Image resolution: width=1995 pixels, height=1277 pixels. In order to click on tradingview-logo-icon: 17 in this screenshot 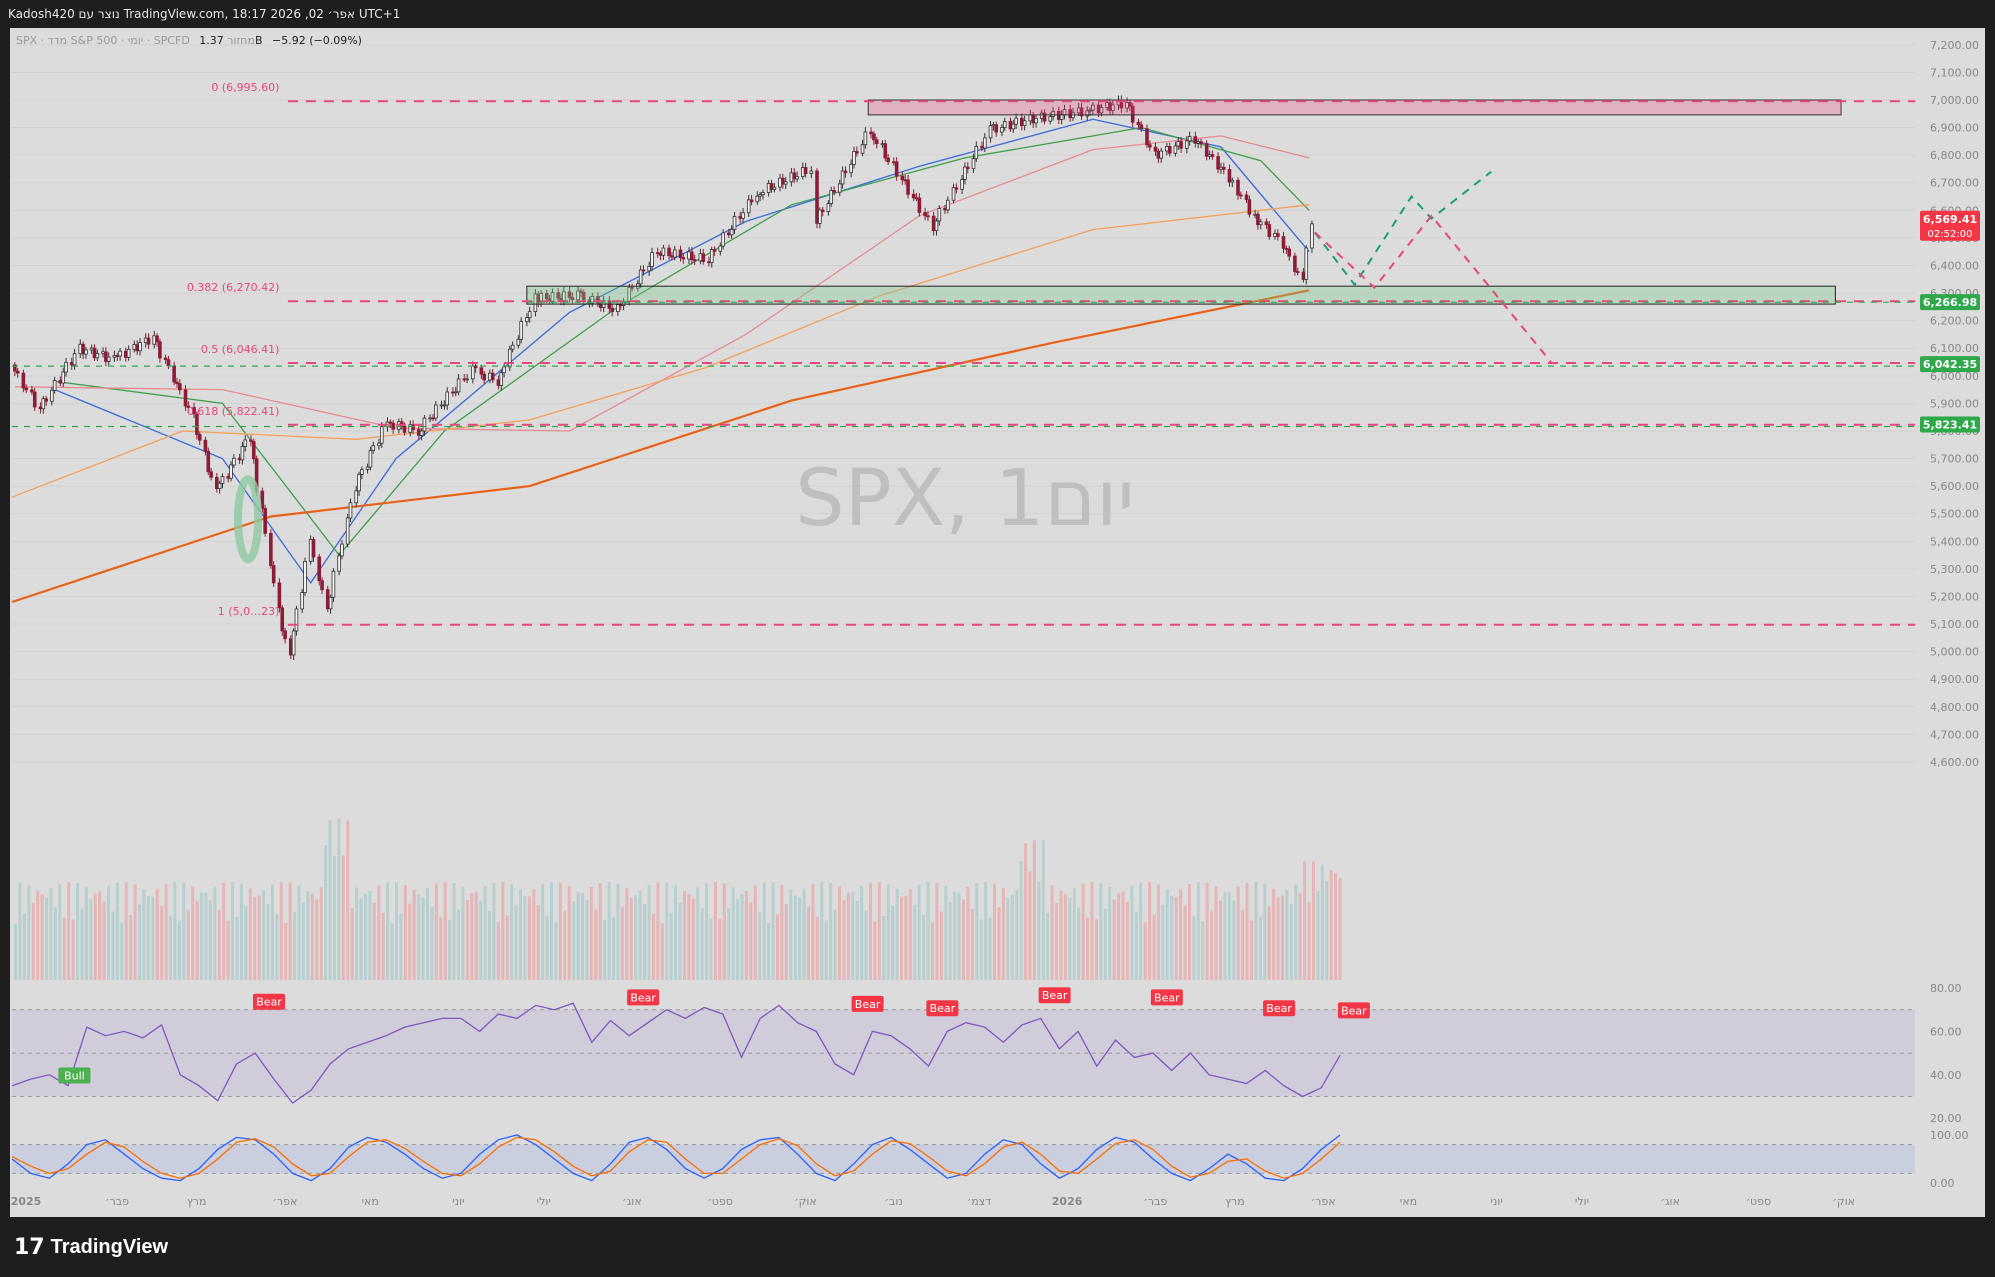, I will do `click(29, 1247)`.